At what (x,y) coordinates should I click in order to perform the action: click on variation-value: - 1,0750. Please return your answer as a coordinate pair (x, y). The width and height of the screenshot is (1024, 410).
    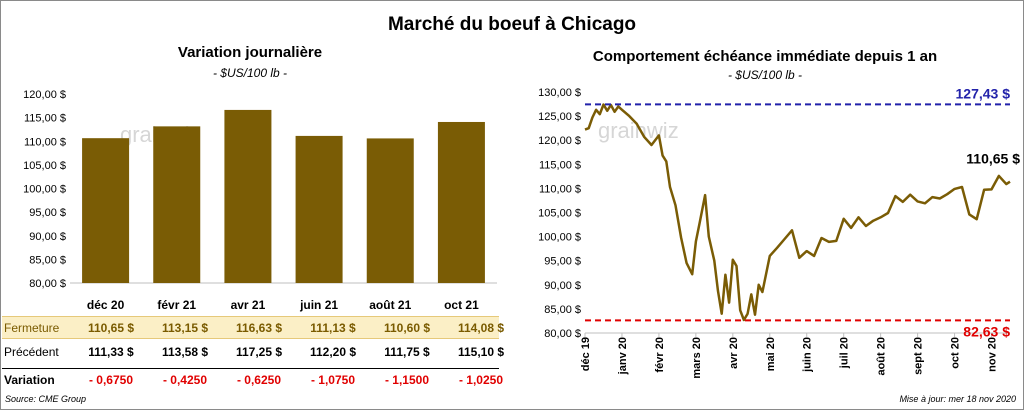
    Looking at the image, I should click on (333, 380).